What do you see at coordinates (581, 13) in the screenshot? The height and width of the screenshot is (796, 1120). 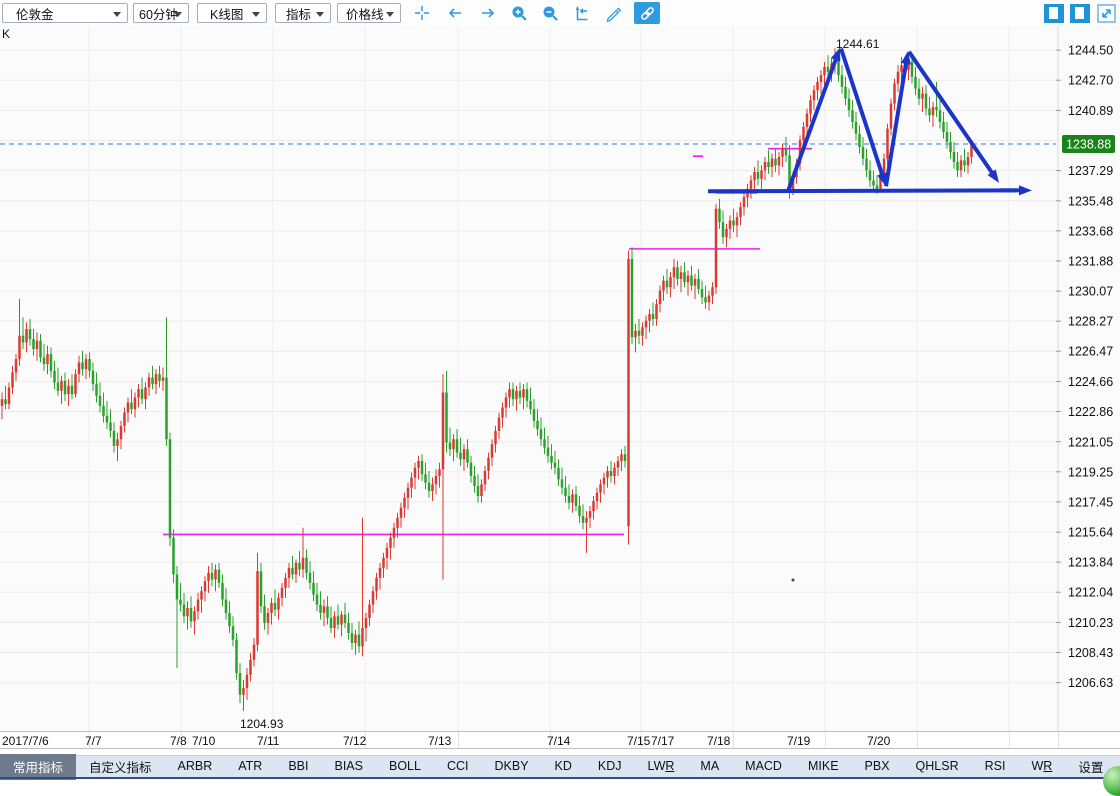 I see `axis-reset-button` at bounding box center [581, 13].